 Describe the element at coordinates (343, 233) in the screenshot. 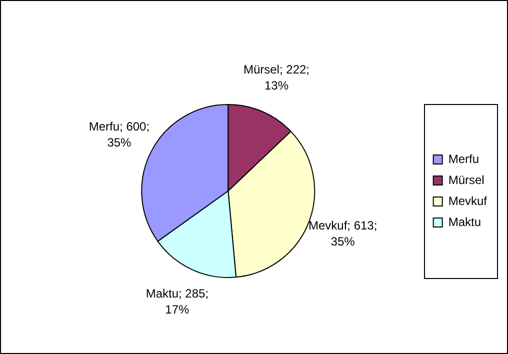

I see `data-label: Mevkuf; 613; 35%` at that location.